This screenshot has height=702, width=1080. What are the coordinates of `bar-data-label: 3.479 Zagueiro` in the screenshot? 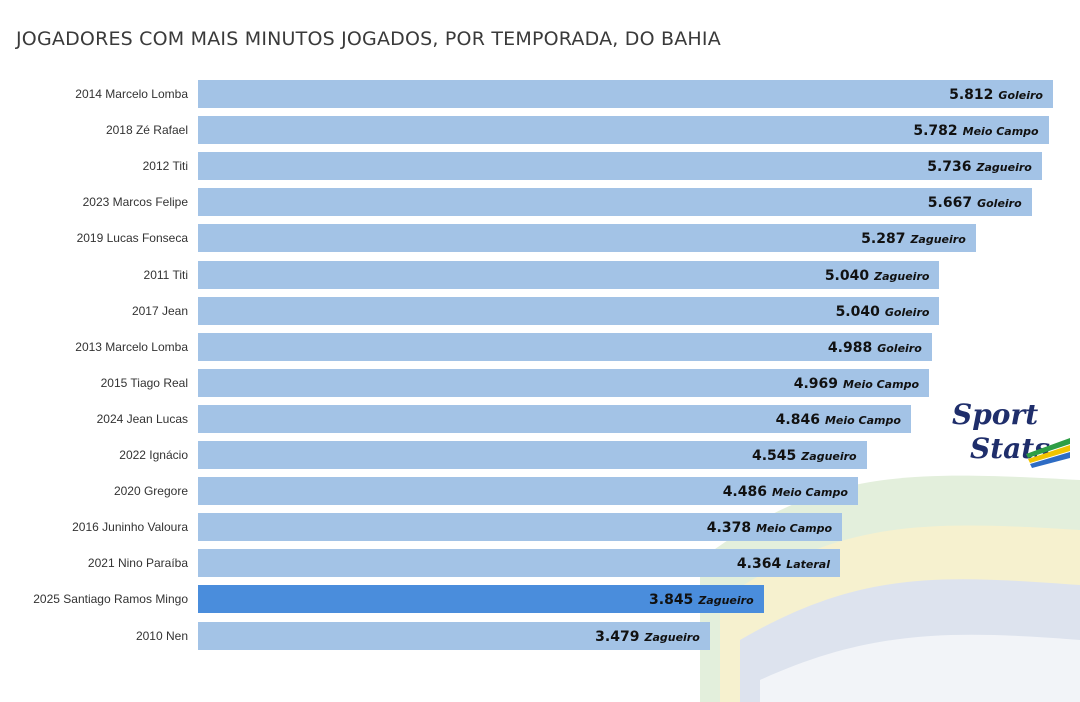 It's located at (647, 636).